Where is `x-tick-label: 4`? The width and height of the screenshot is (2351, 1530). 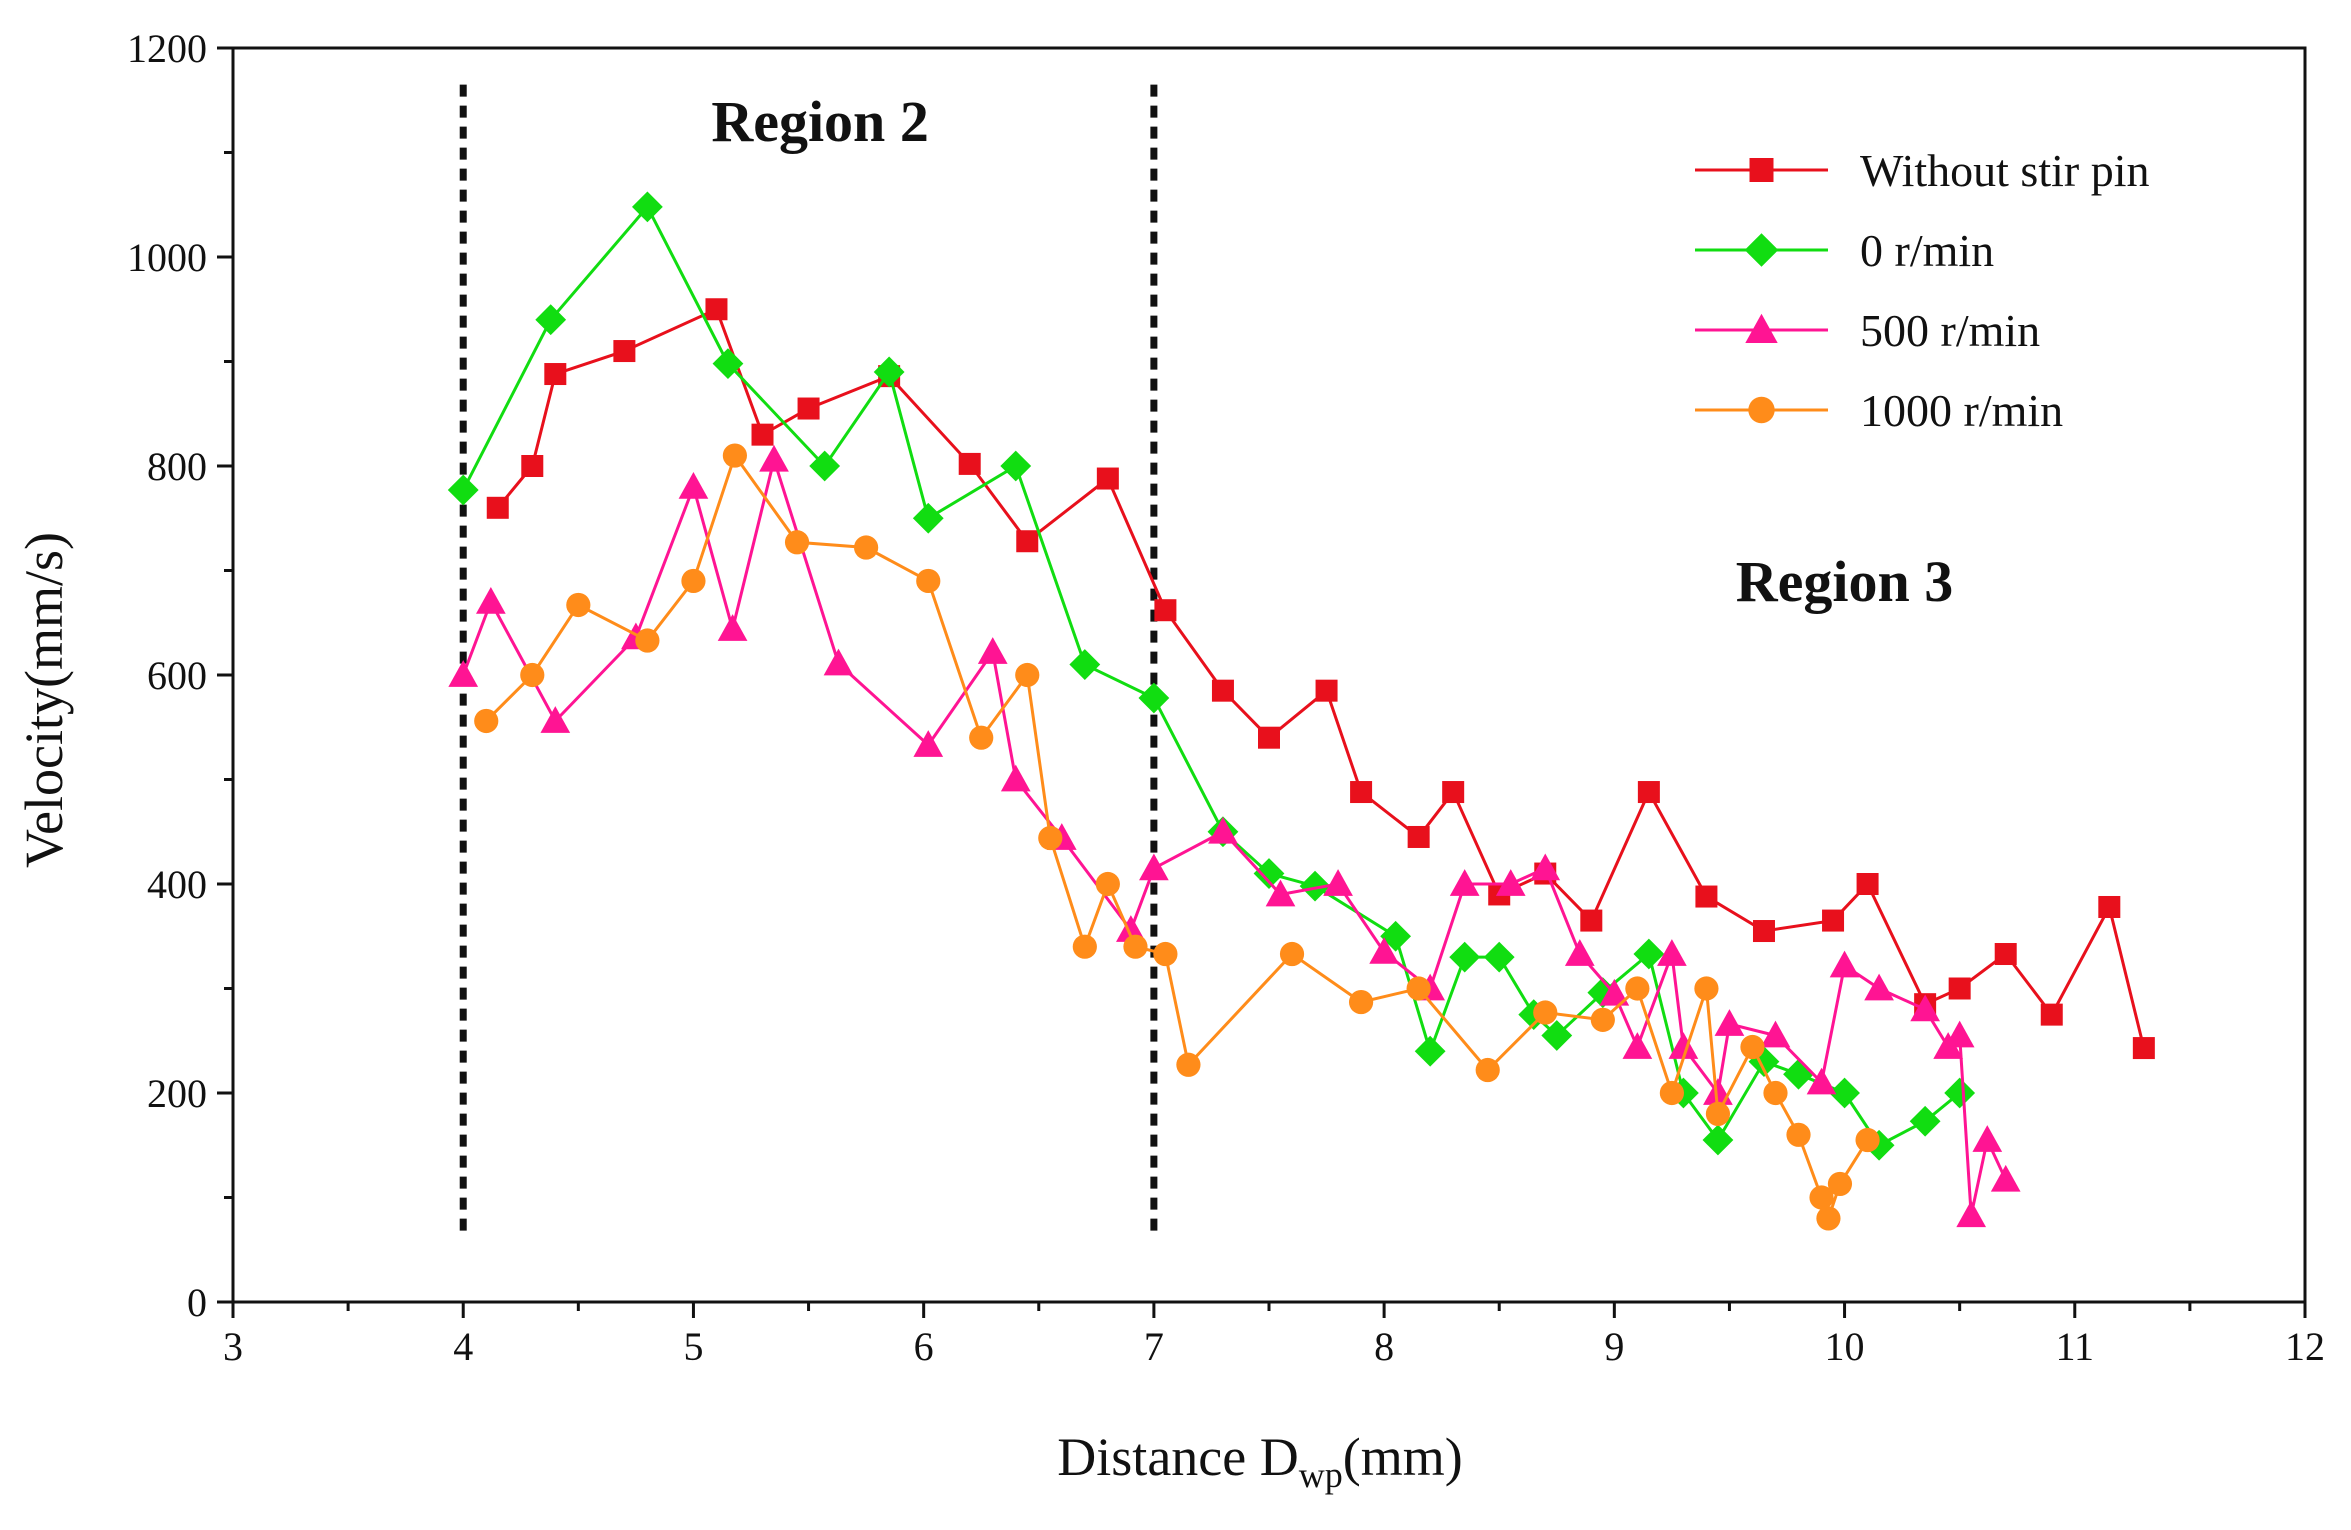
x-tick-label: 4 is located at coordinates (463, 1346).